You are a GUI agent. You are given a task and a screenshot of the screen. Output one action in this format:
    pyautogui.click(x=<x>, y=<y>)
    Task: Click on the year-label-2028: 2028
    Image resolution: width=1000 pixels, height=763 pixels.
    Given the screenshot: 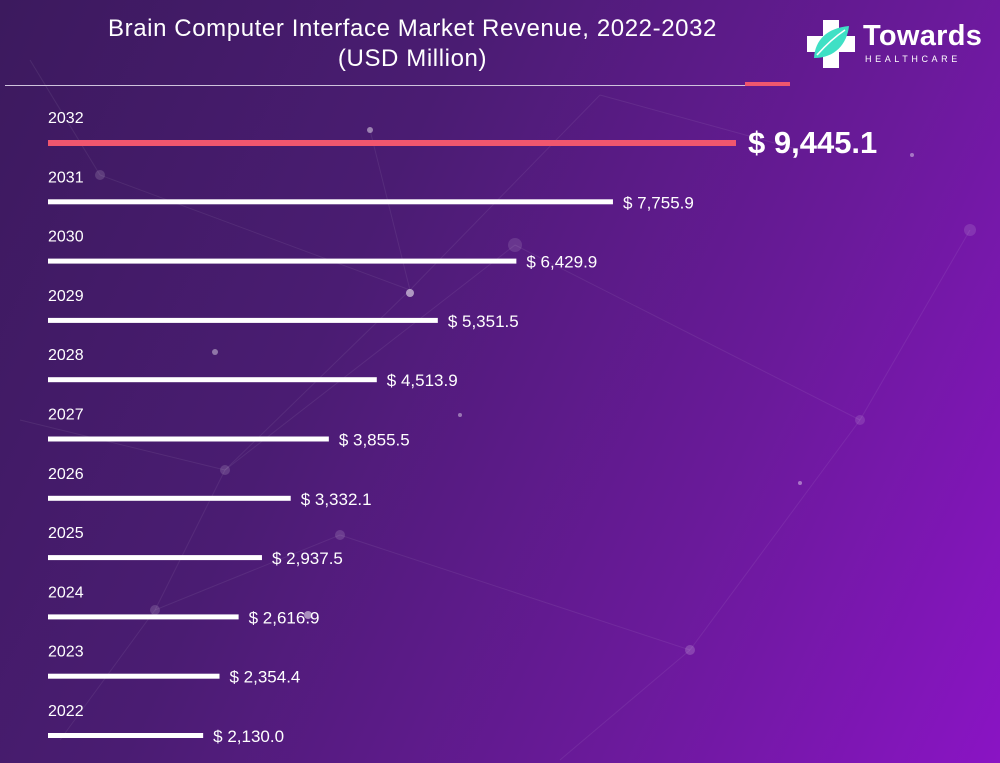 What is the action you would take?
    pyautogui.click(x=66, y=355)
    